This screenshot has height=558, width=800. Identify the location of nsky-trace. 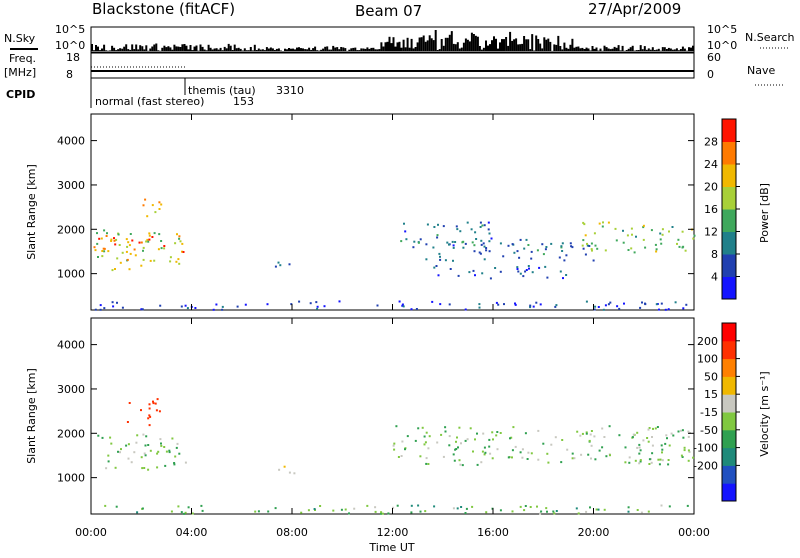
(392, 40).